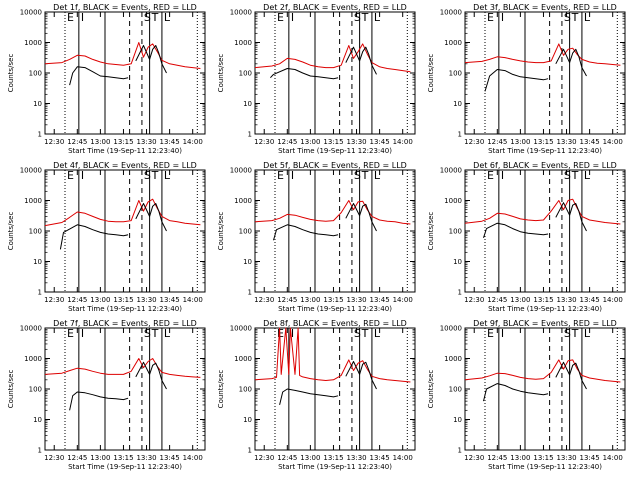 The height and width of the screenshot is (480, 640). Describe the element at coordinates (125, 165) in the screenshot. I see `panel-title: Det 4f, BLACK = Events, RED = LLD` at that location.